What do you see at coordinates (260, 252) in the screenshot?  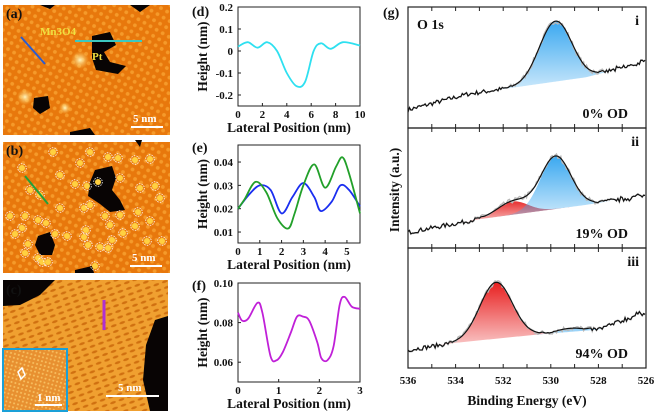 I see `x-tick-label: 1` at bounding box center [260, 252].